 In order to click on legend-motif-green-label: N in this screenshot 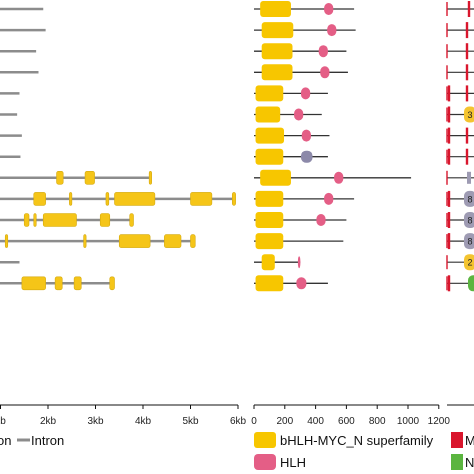, I will do `click(469, 462)`.